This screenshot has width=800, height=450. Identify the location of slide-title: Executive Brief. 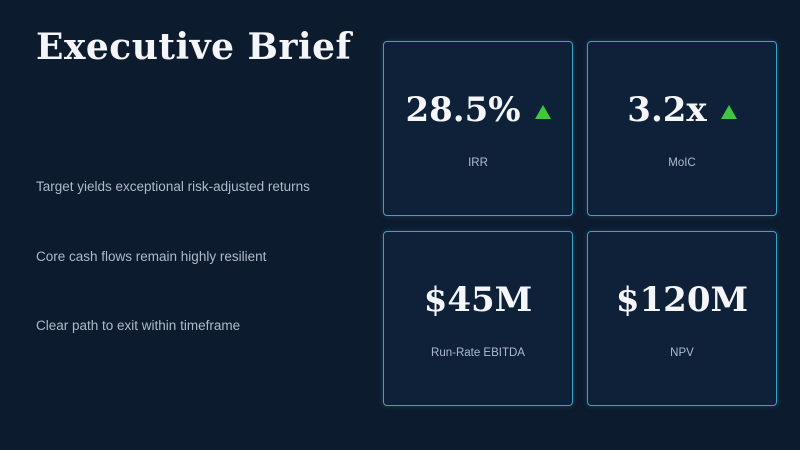
(194, 47).